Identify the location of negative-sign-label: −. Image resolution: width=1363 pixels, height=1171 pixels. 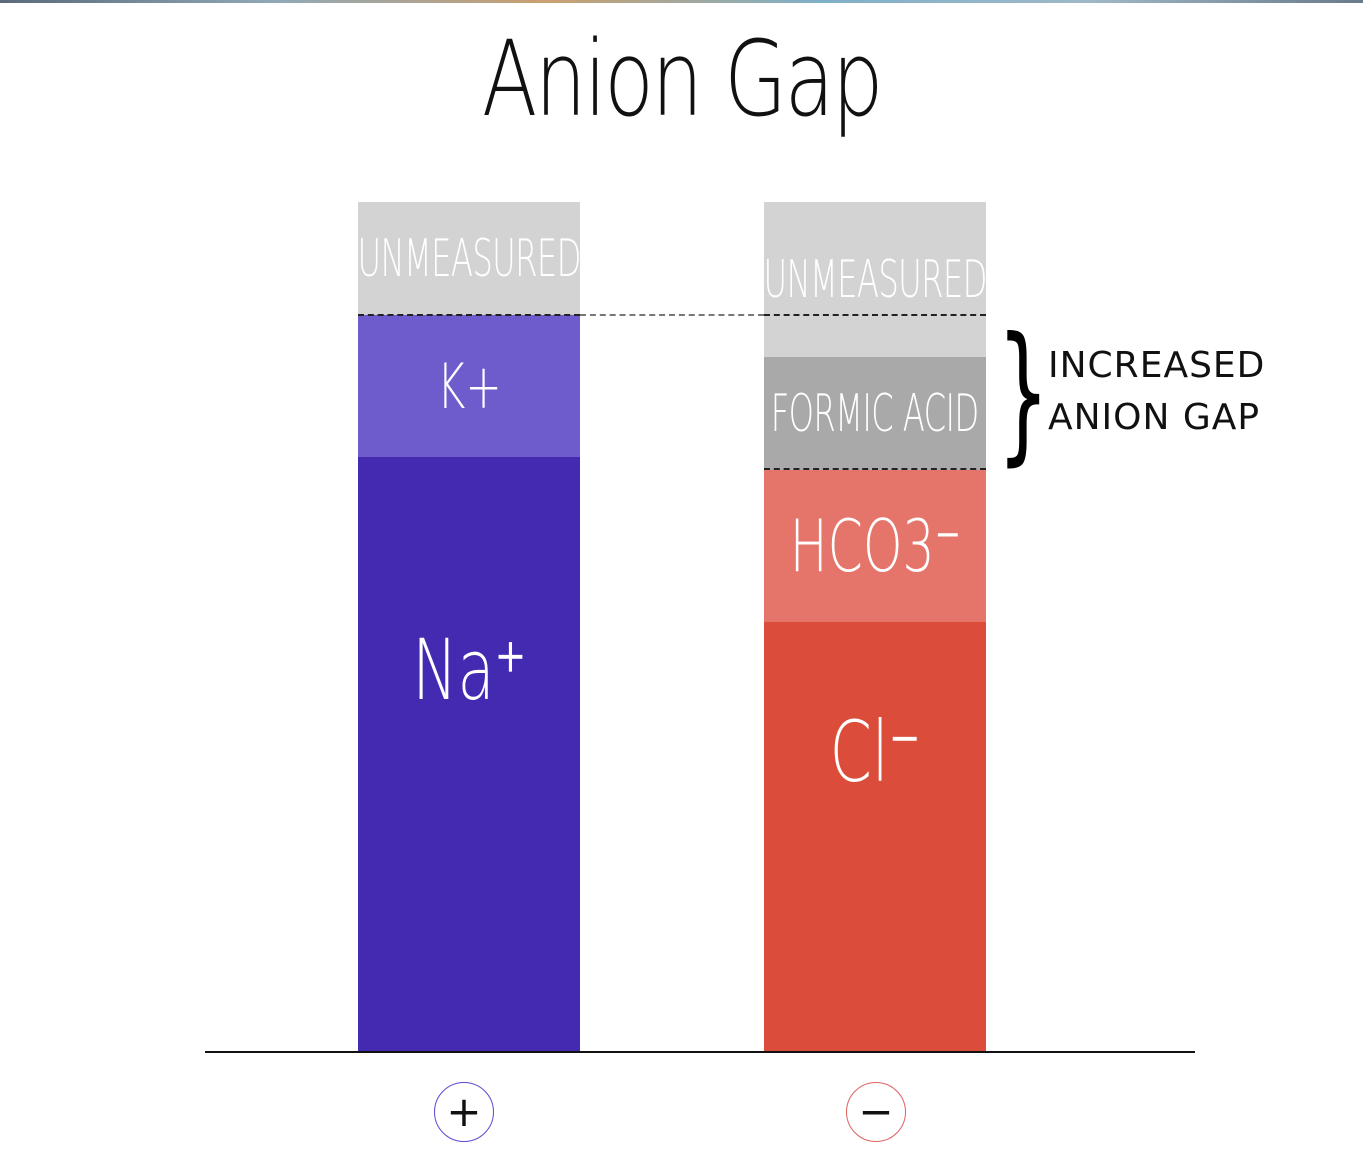
(876, 1111).